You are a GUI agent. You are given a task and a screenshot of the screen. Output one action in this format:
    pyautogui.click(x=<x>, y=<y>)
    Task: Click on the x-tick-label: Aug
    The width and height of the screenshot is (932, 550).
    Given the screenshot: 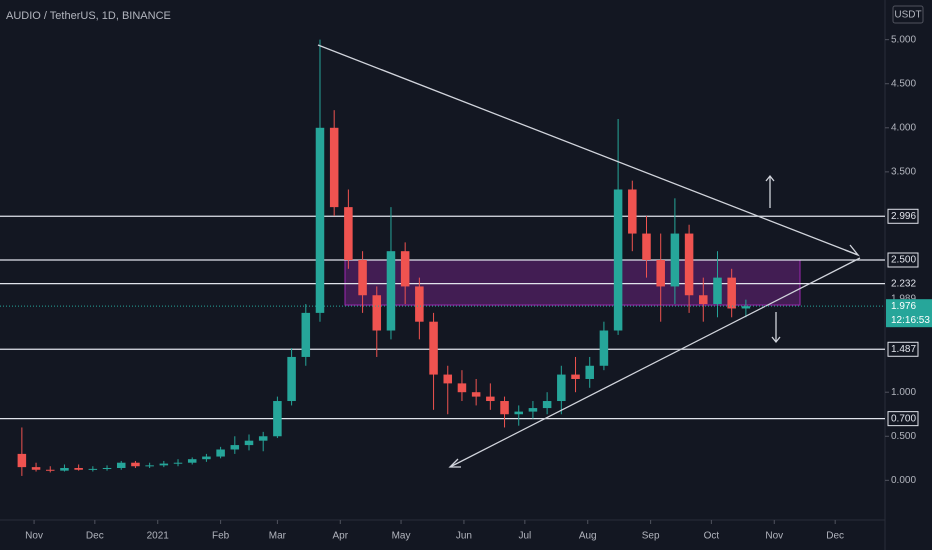 What is the action you would take?
    pyautogui.click(x=588, y=536)
    